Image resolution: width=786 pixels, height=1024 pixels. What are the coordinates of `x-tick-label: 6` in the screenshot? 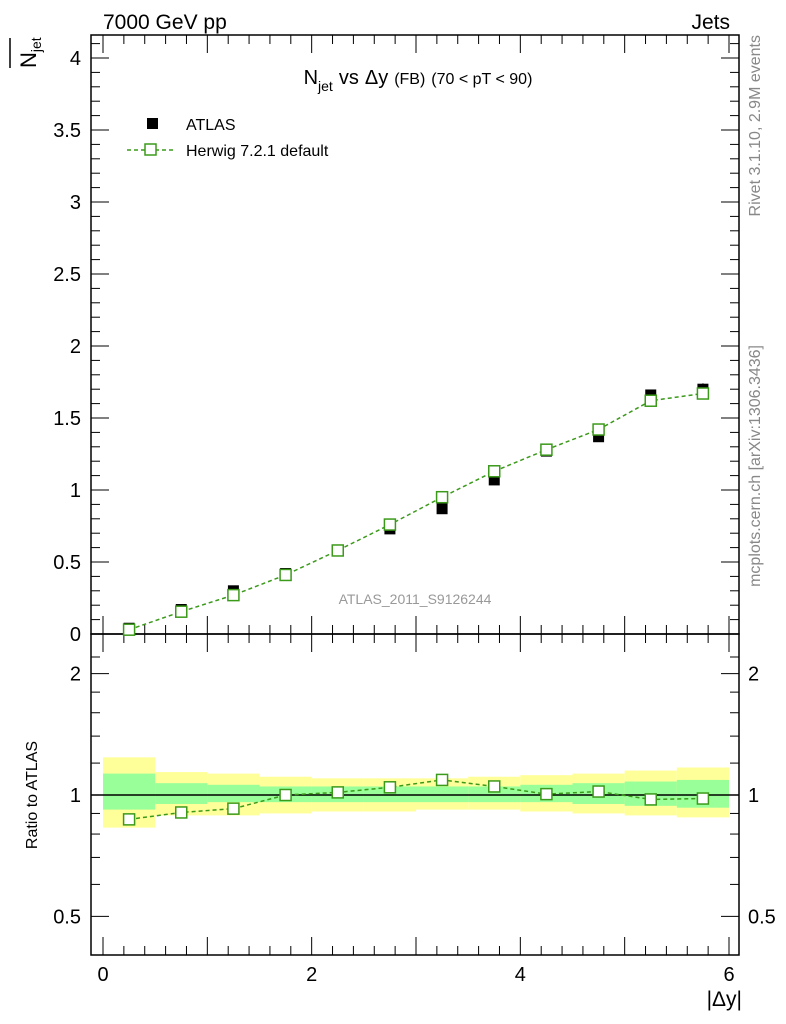 It's located at (728, 975).